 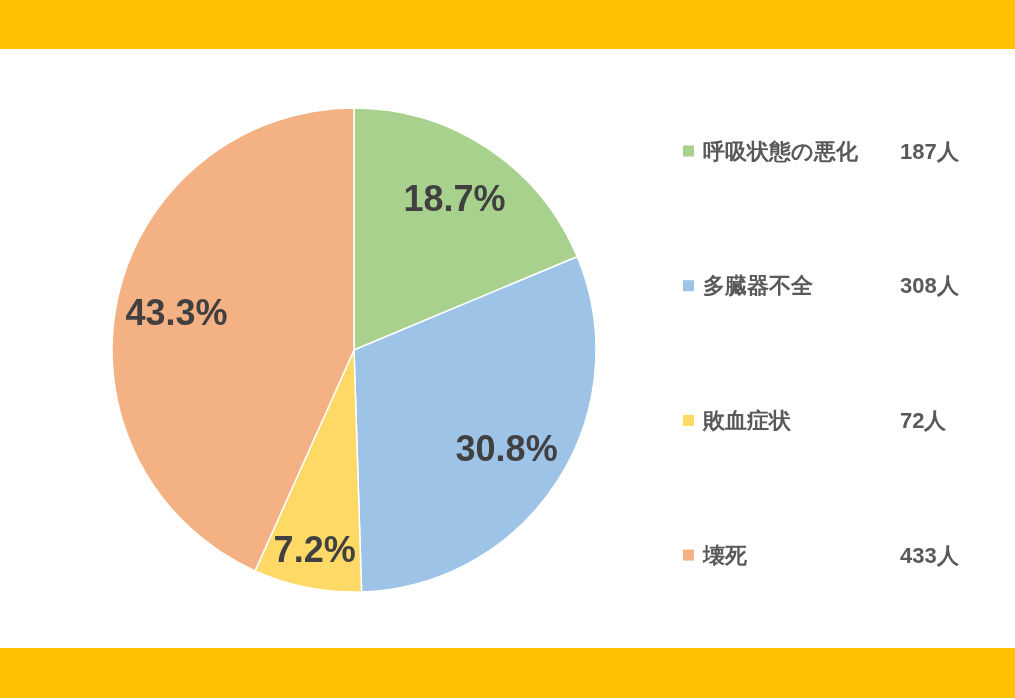 What do you see at coordinates (929, 555) in the screenshot?
I see `annotation: 433人` at bounding box center [929, 555].